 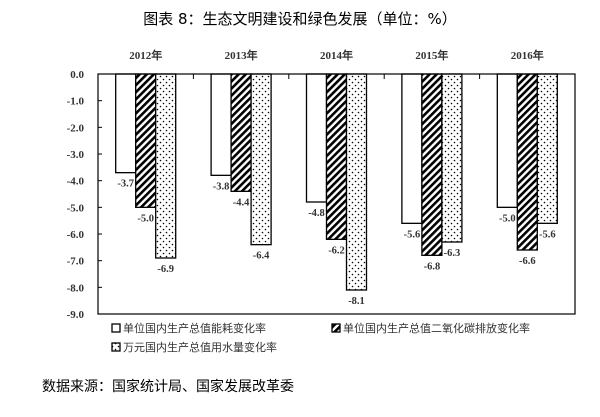 I want to click on data-label: -6.9, so click(x=165, y=269).